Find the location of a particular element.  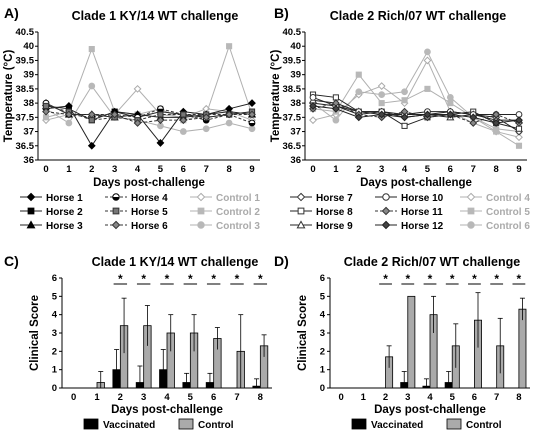

legend-label-control-1: Control 1 is located at coordinates (238, 198).